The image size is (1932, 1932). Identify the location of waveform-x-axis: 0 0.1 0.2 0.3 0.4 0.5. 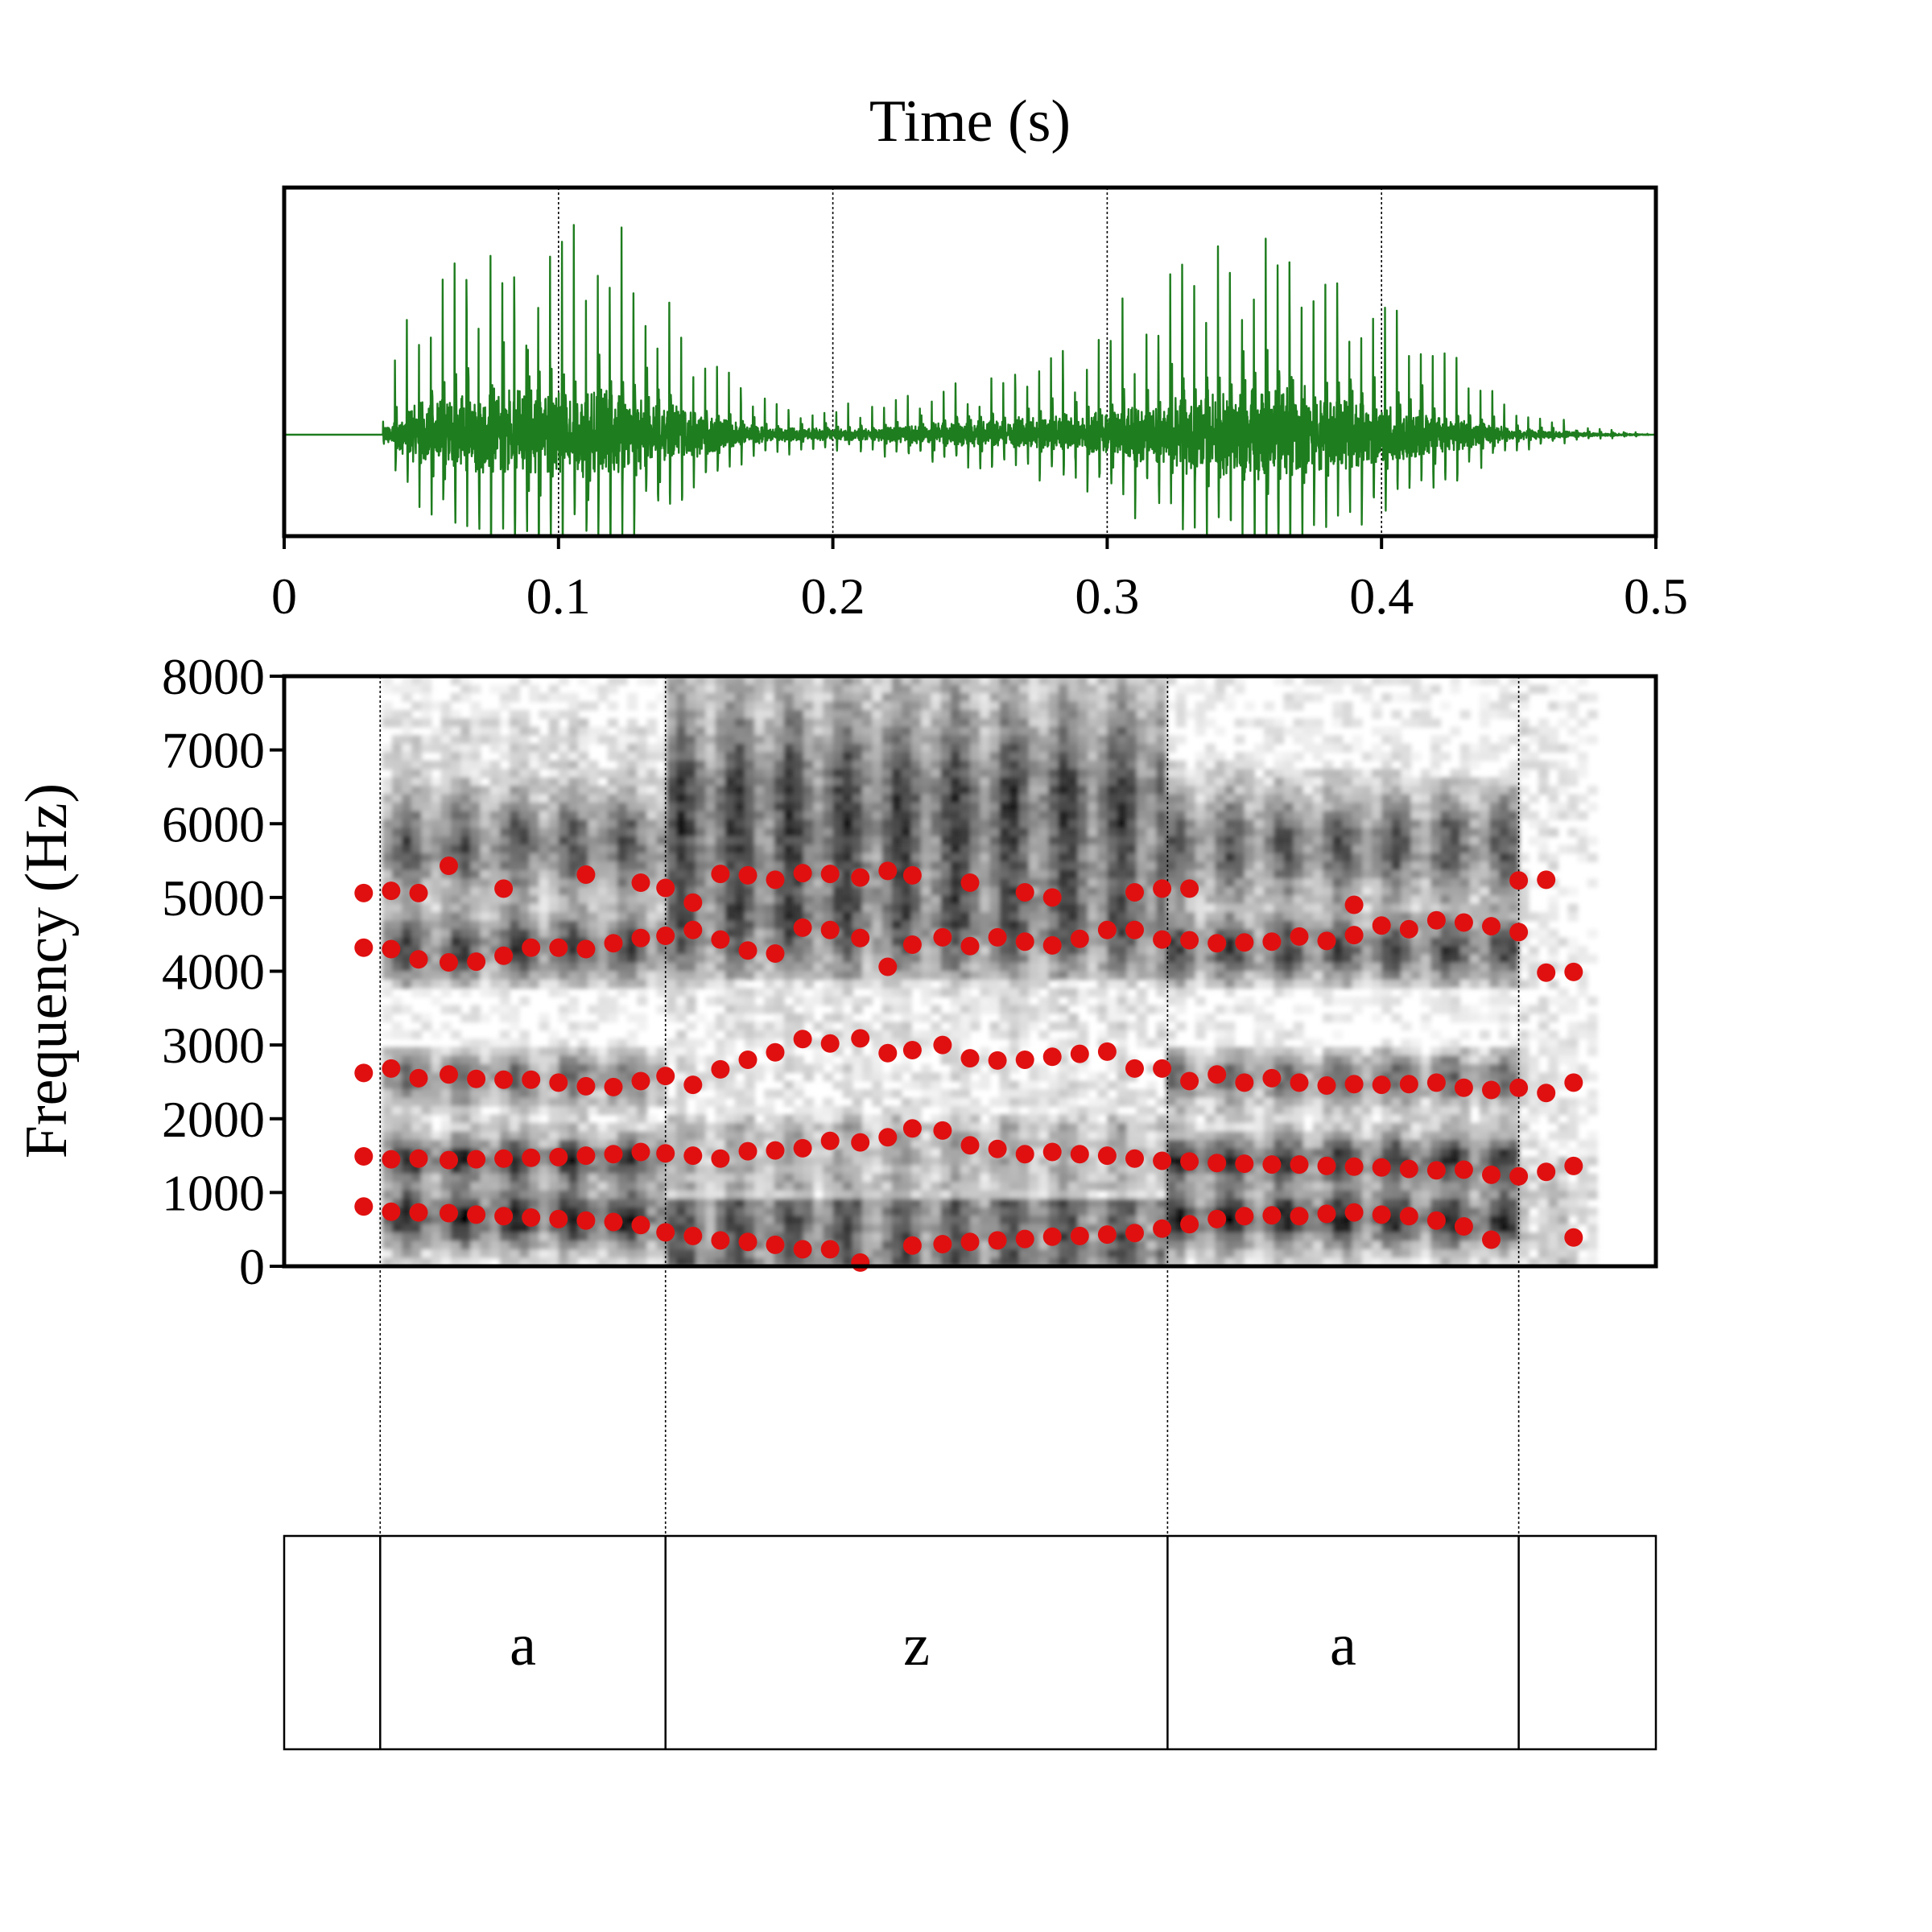
(979, 580).